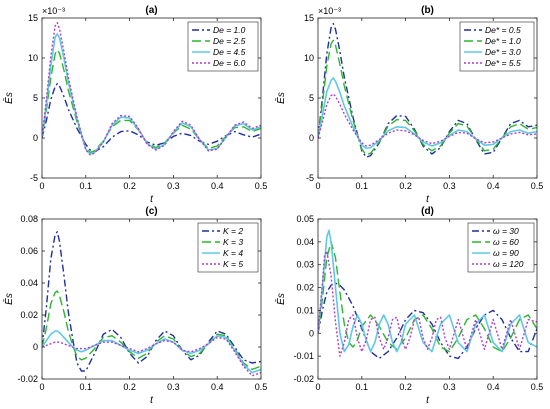  I want to click on legend: K = 2K = 3K = 4K = 5, so click(228, 247).